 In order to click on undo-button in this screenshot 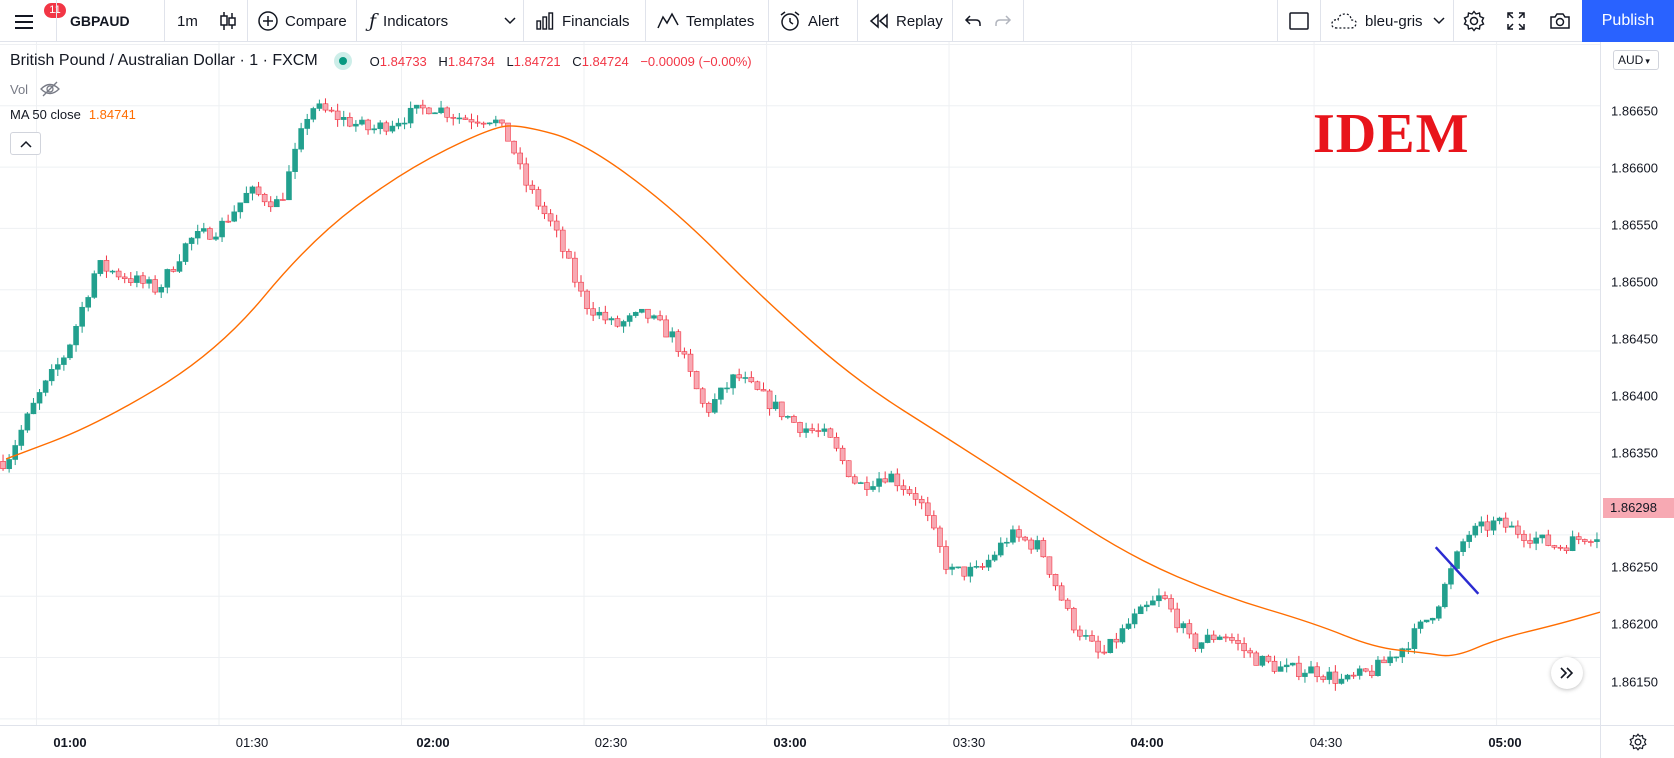, I will do `click(973, 21)`.